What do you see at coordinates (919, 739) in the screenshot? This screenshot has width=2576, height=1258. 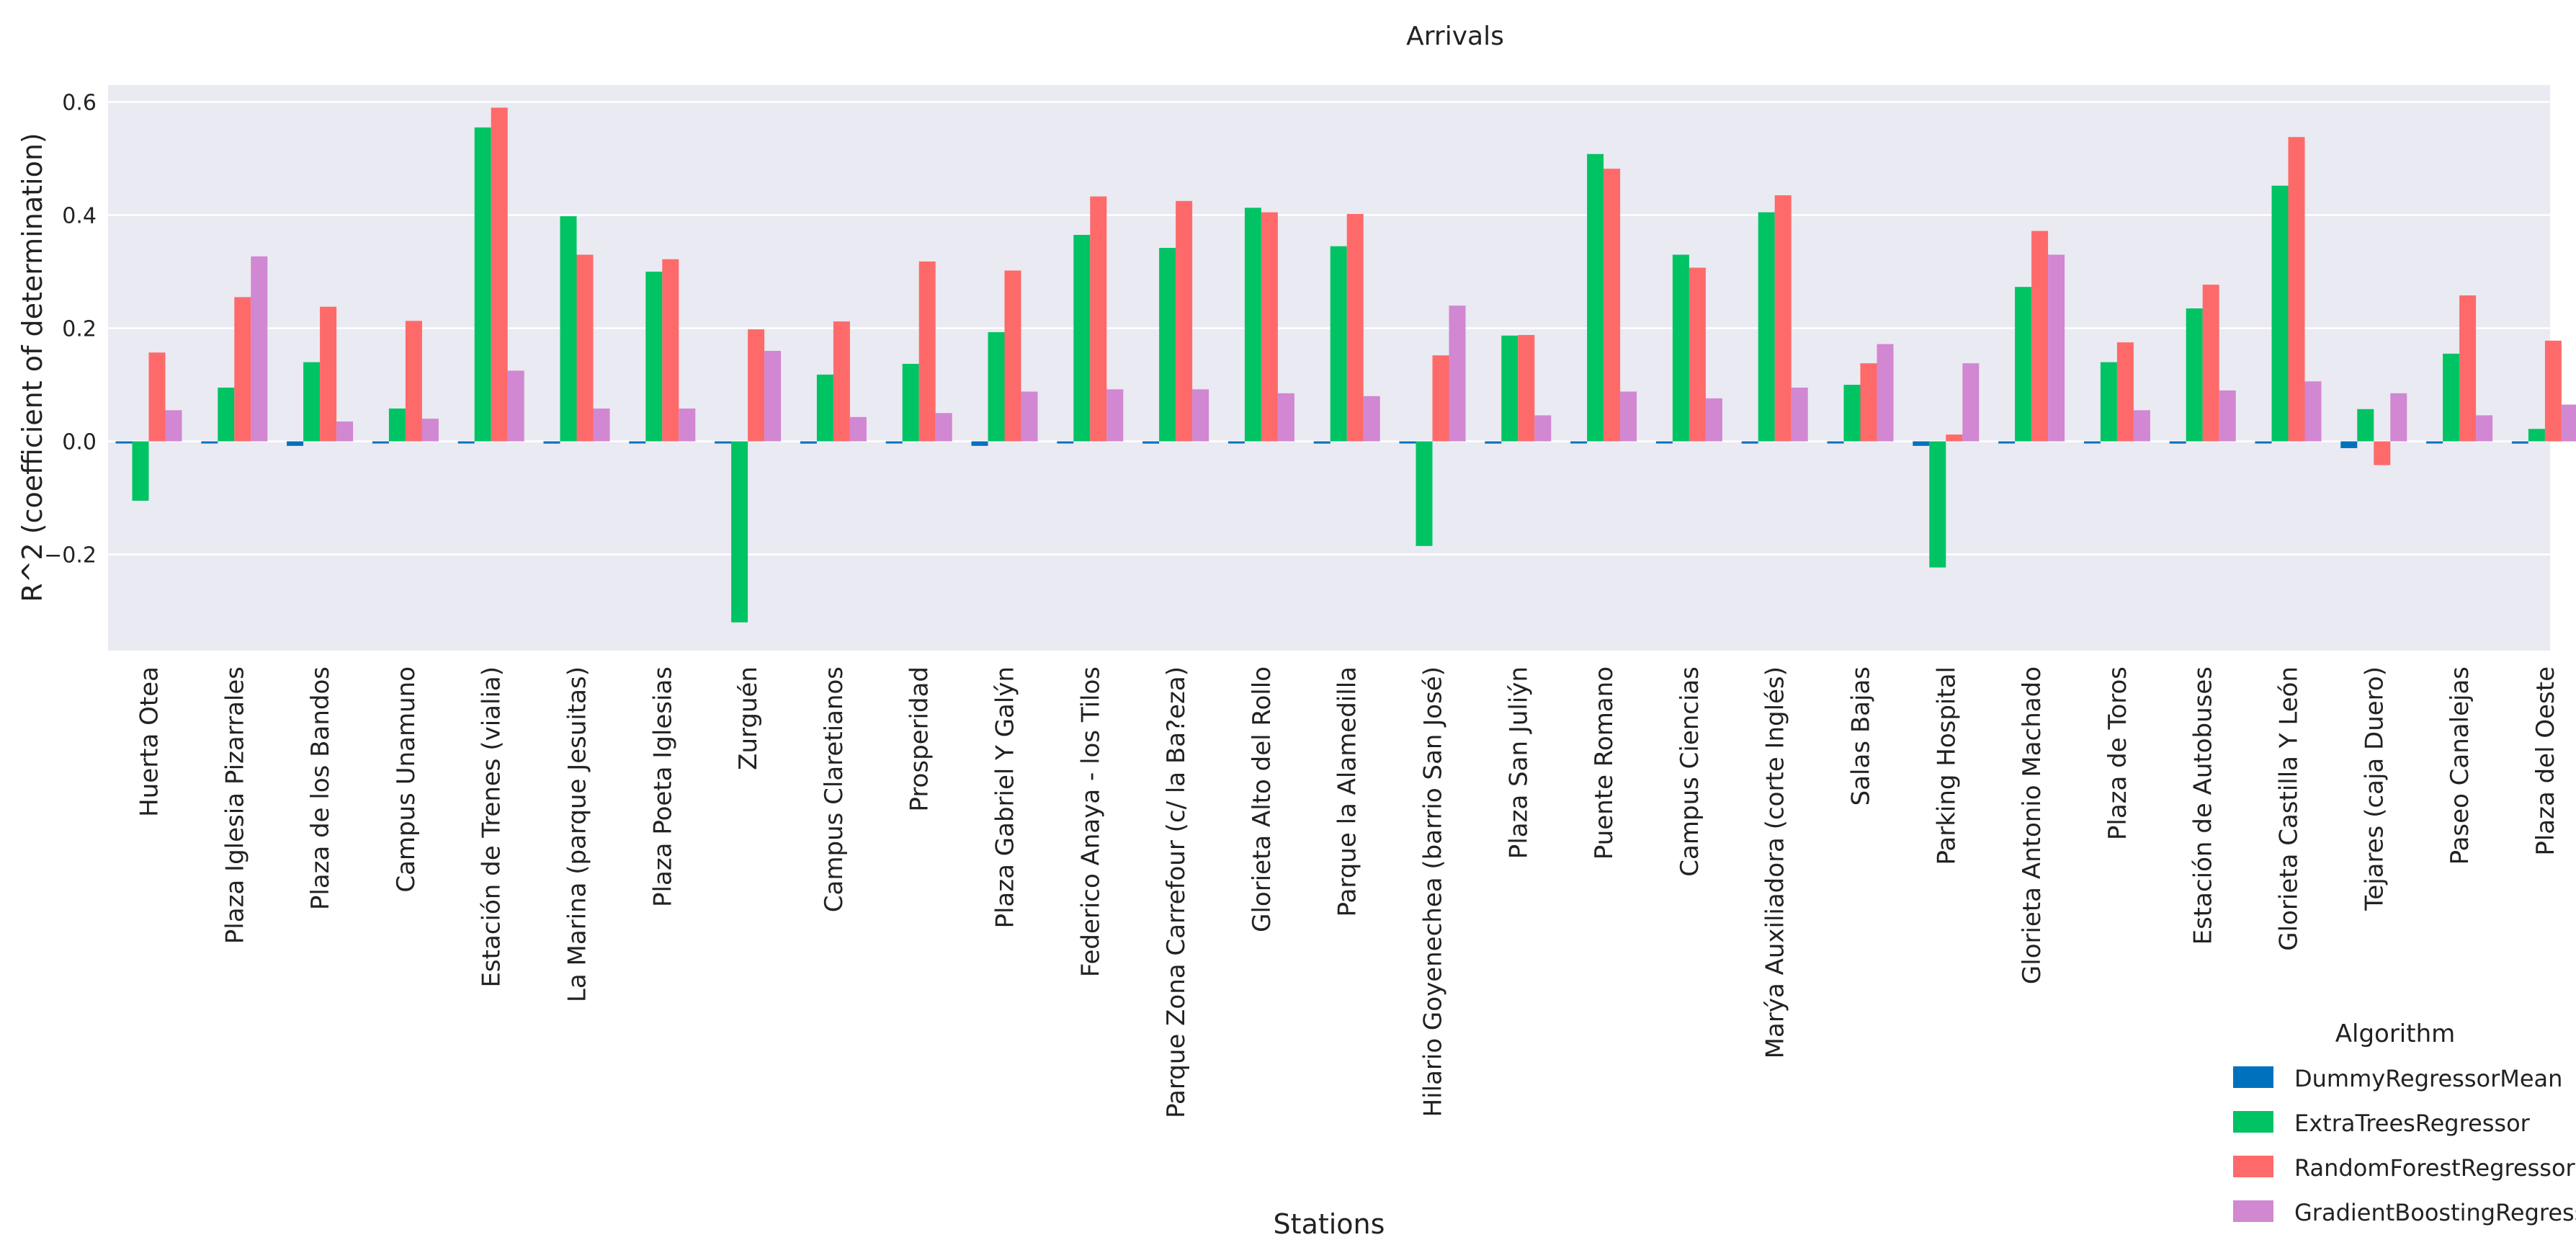 I see `x-tick-label: Prosperidad` at bounding box center [919, 739].